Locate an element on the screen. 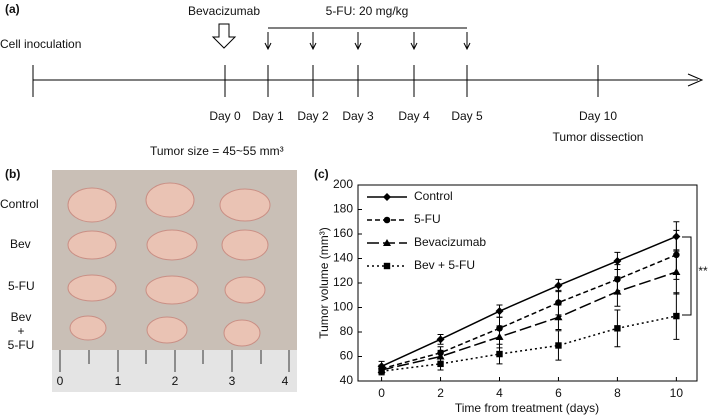 This screenshot has height=416, width=709. tumor-size: Tumor size = 45~55 mm³ is located at coordinates (217, 151).